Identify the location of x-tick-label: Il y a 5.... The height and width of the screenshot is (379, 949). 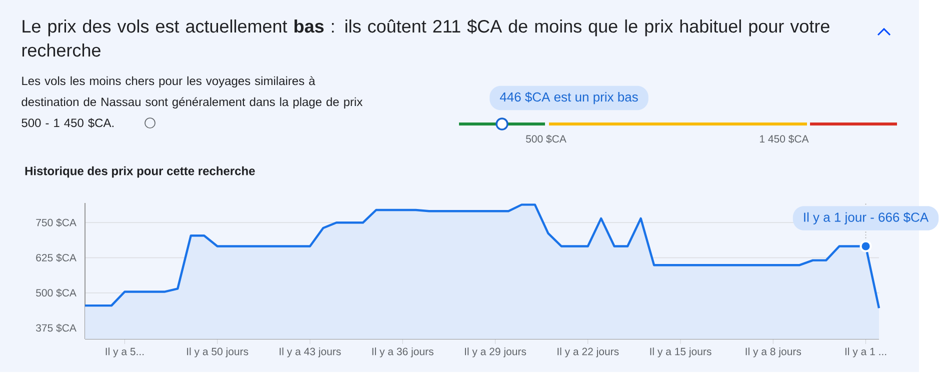
(125, 353).